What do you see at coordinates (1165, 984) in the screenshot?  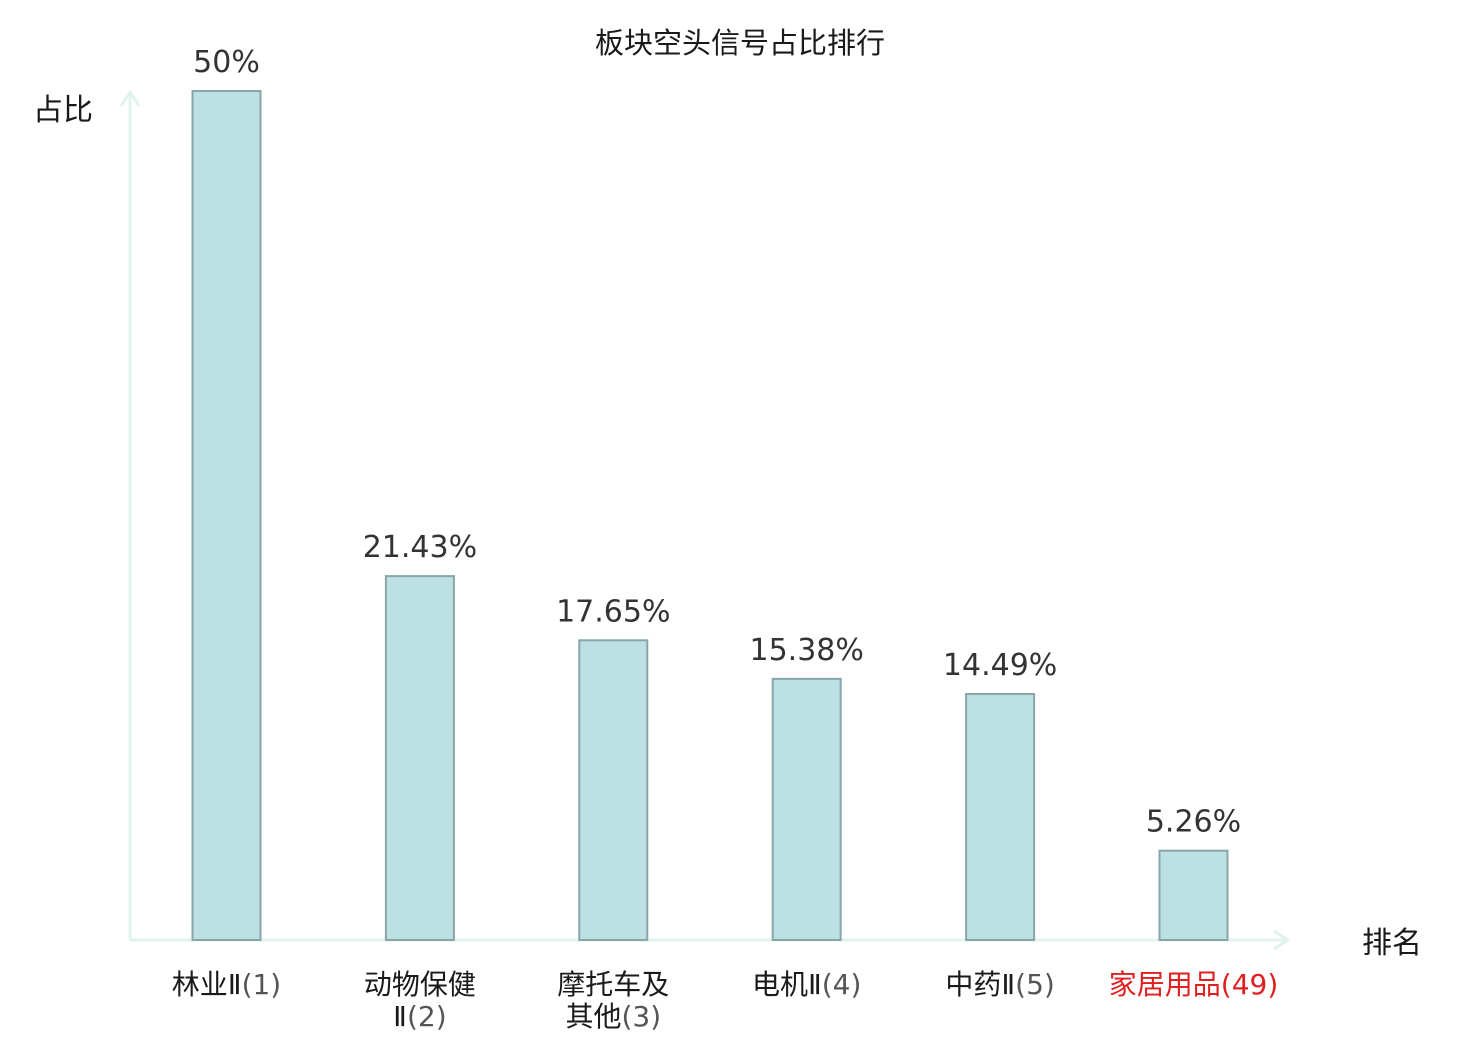 I see `category-name: 家居用品` at bounding box center [1165, 984].